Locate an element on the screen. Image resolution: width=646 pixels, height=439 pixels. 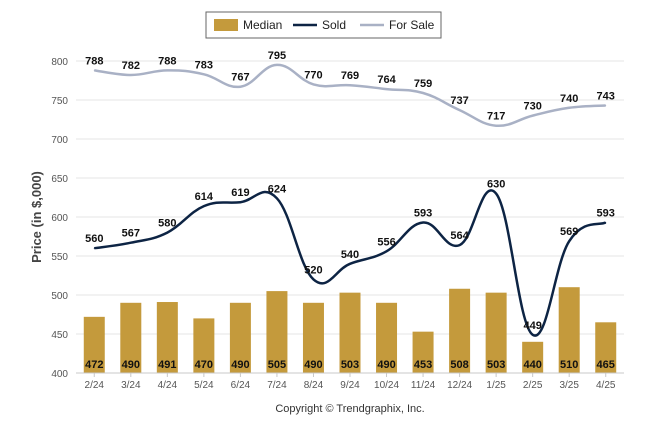
data-label-sold: 619 is located at coordinates (240, 193).